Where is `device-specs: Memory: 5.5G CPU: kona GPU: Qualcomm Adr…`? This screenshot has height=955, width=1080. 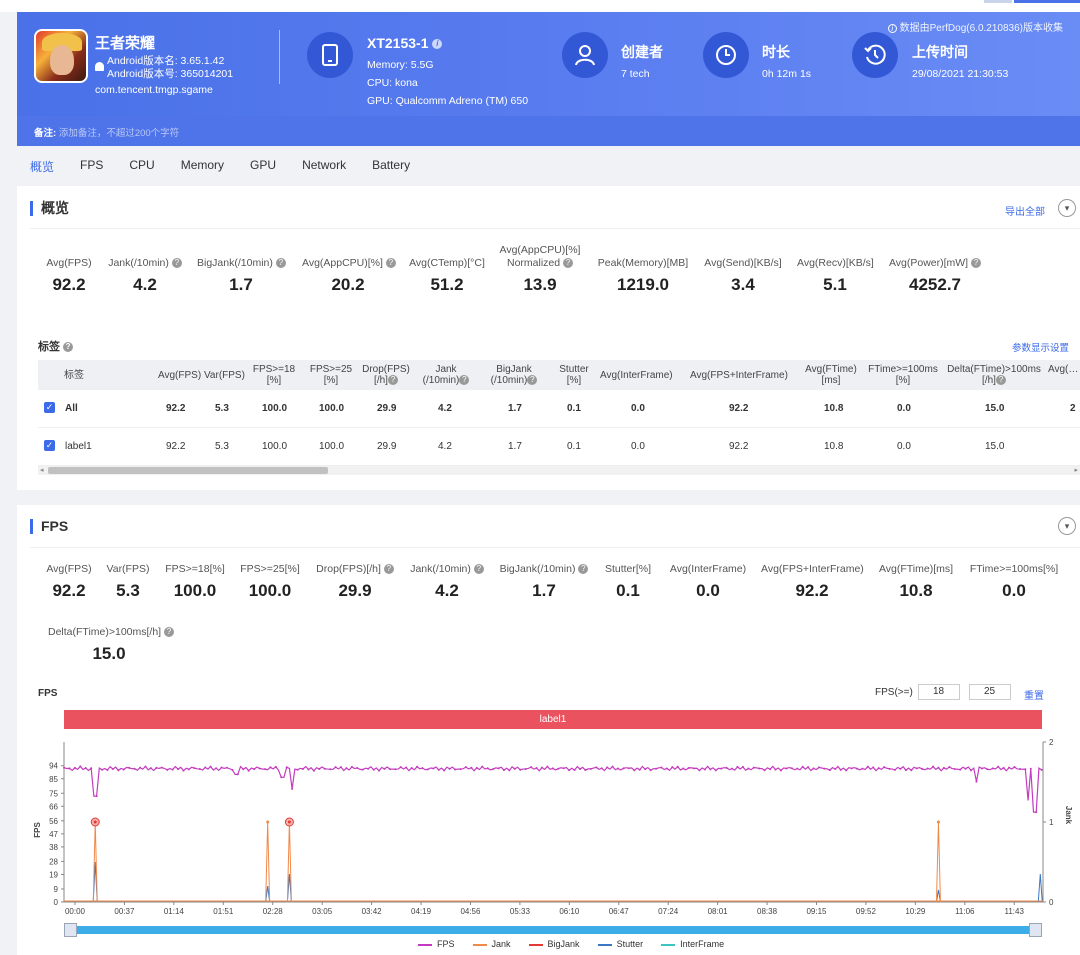 device-specs: Memory: 5.5G CPU: kona GPU: Qualcomm Adr… is located at coordinates (448, 83).